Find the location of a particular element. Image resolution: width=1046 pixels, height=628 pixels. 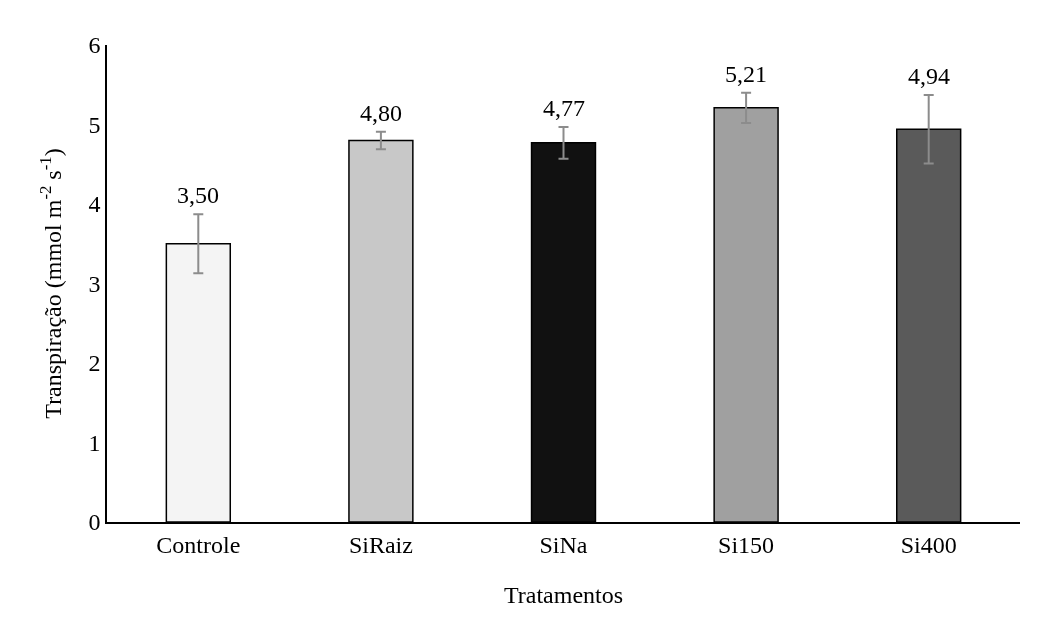

y-tick-label: 1 is located at coordinates (94, 442).